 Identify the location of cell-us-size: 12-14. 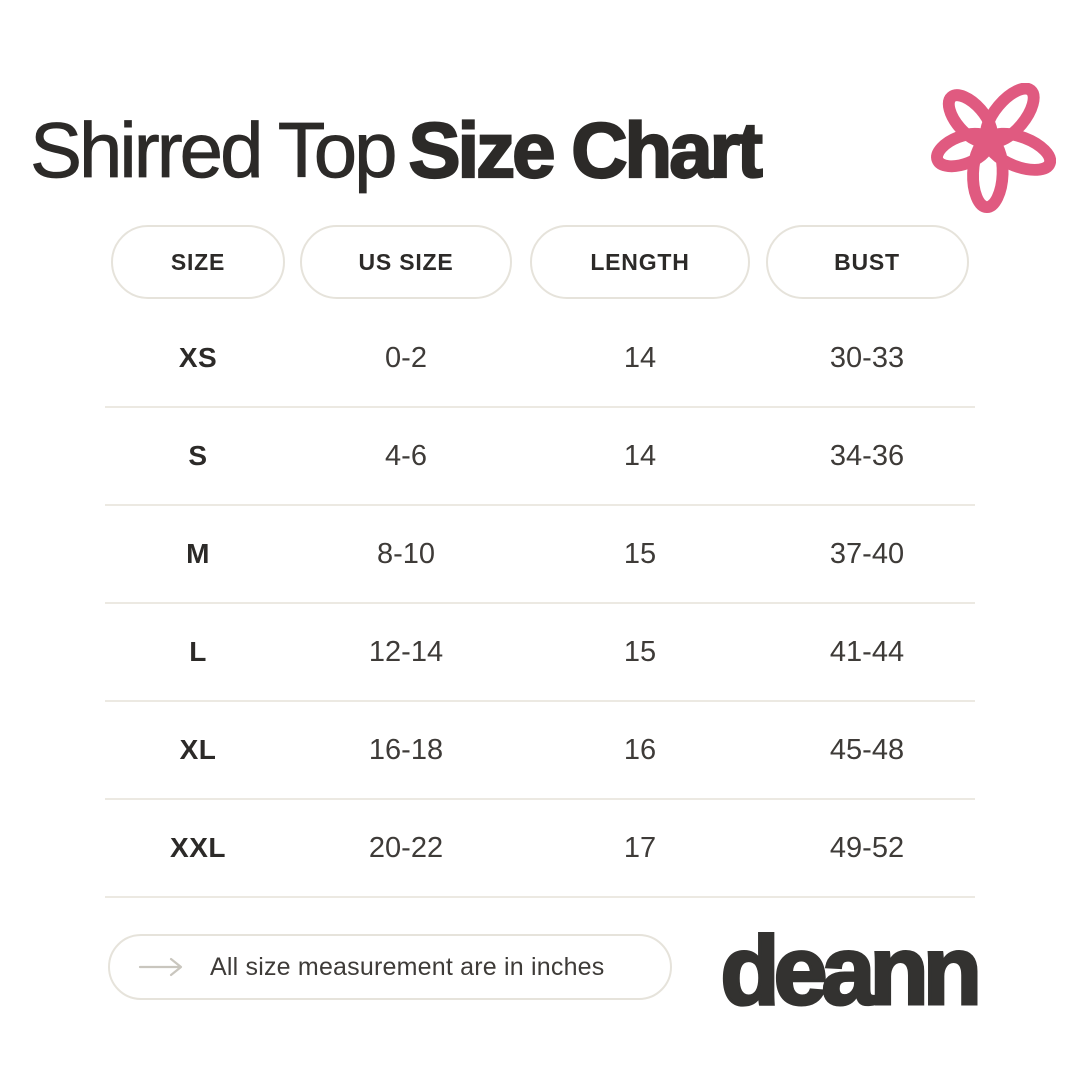
(406, 651).